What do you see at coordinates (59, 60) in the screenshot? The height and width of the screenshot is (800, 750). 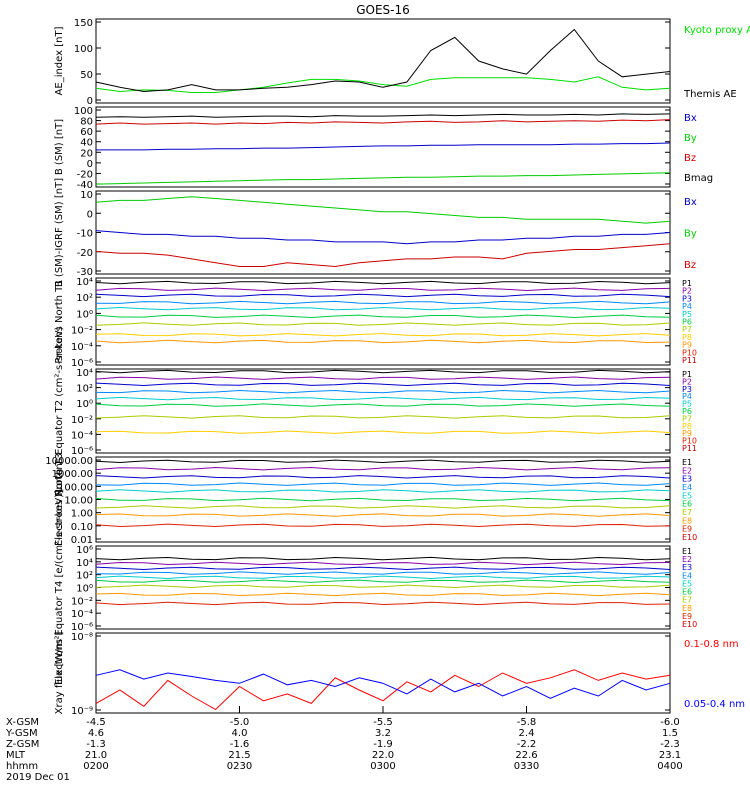 I see `y-axis-label: AE_index [nT]` at bounding box center [59, 60].